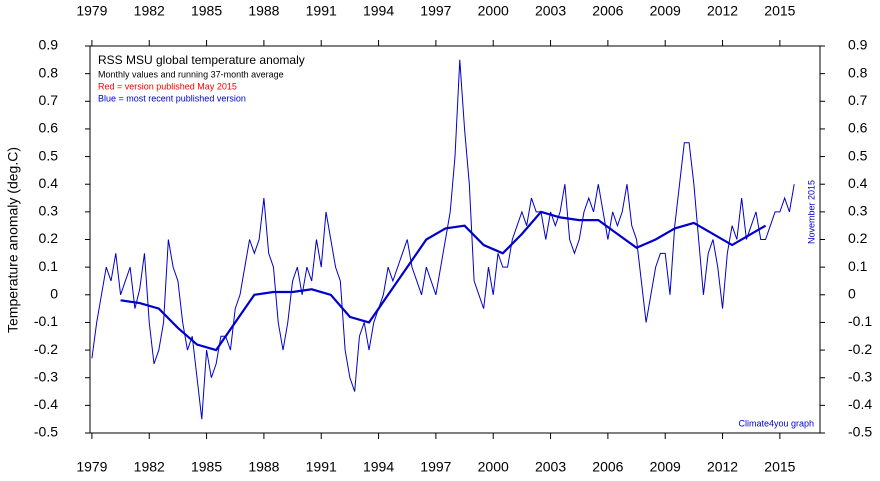 This screenshot has height=481, width=880. Describe the element at coordinates (860, 349) in the screenshot. I see `y2-tick-label: -0.2` at that location.